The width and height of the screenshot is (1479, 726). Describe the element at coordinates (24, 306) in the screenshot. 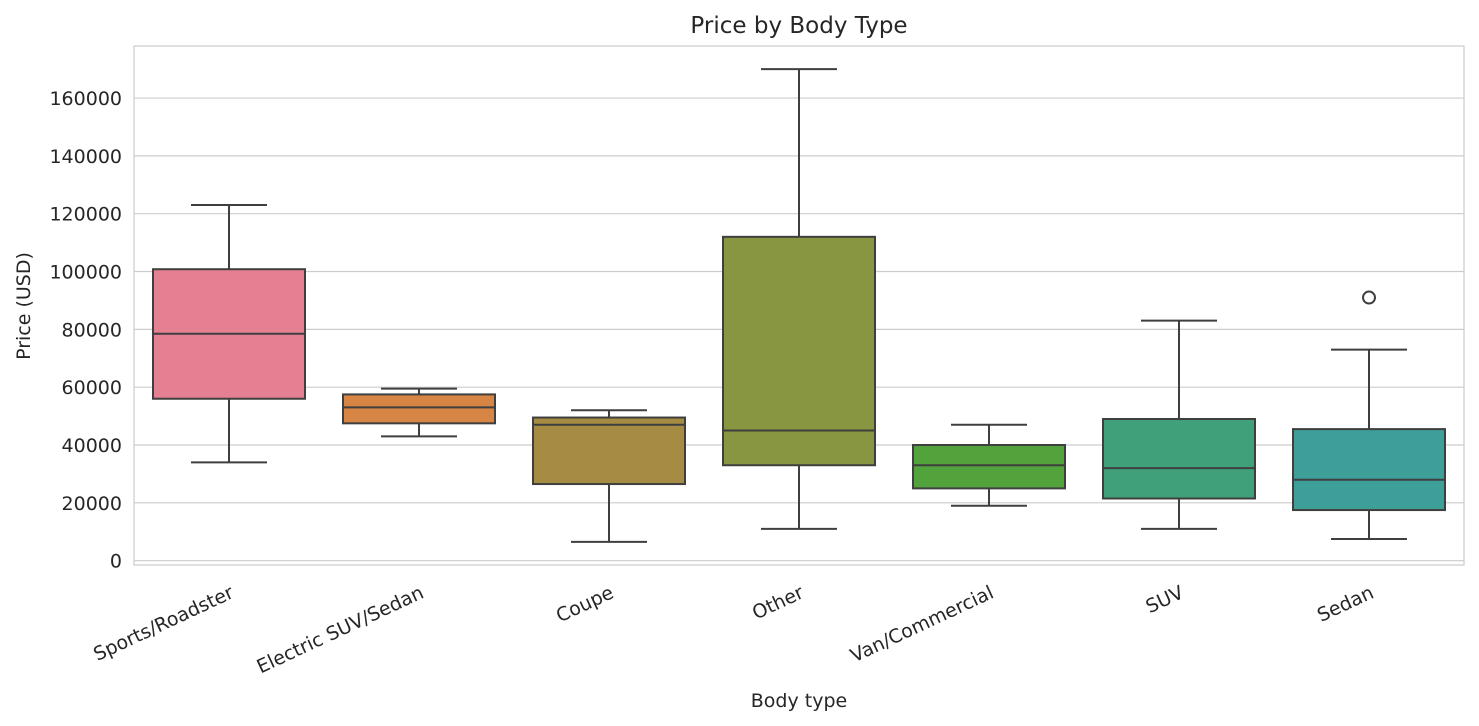

I see `y-axis-title: Price (USD)` at that location.